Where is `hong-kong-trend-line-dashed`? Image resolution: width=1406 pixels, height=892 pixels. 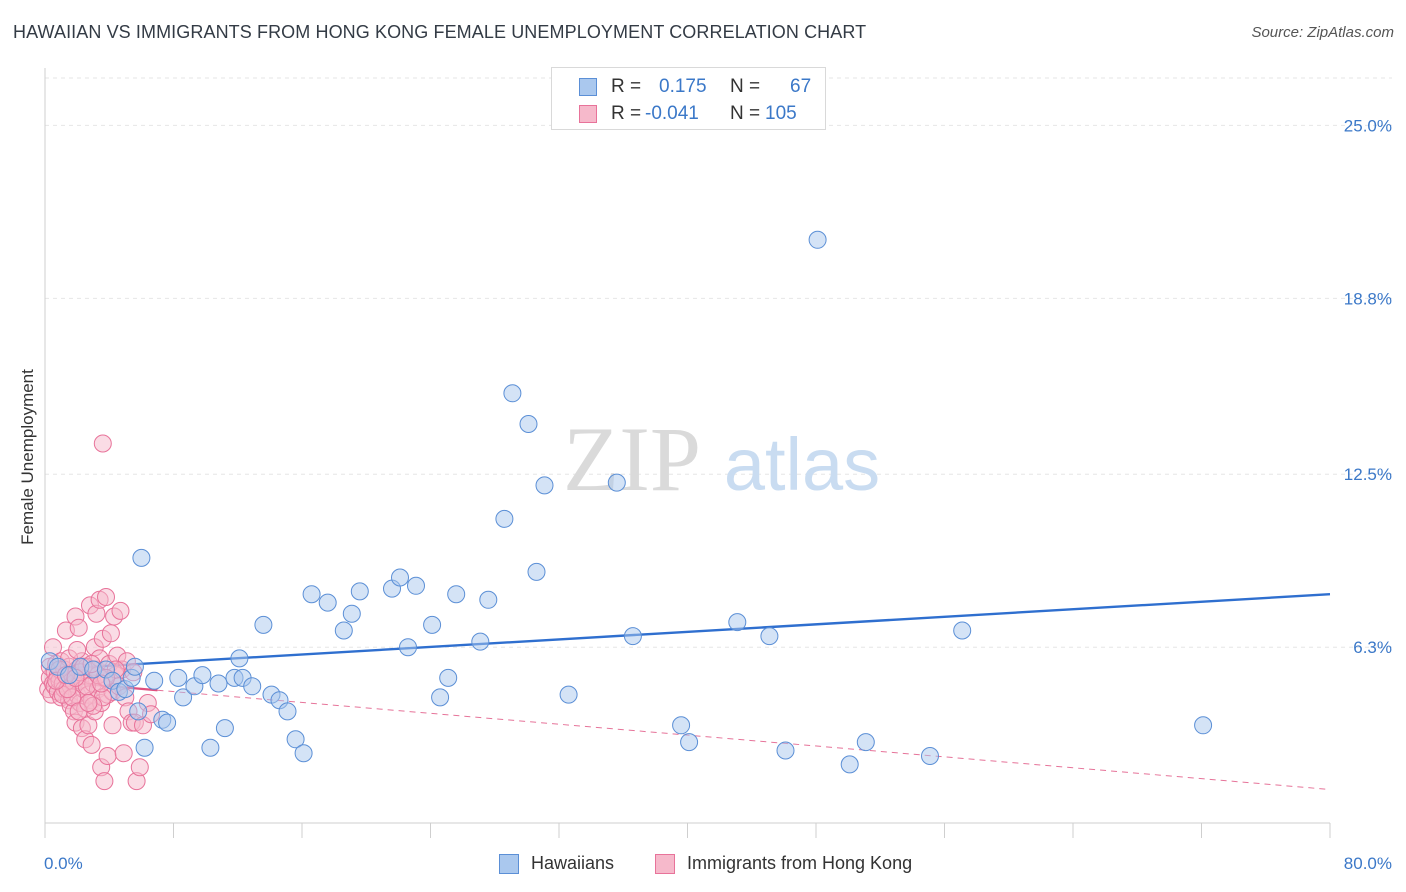 hong-kong-trend-line-dashed is located at coordinates (744, 740).